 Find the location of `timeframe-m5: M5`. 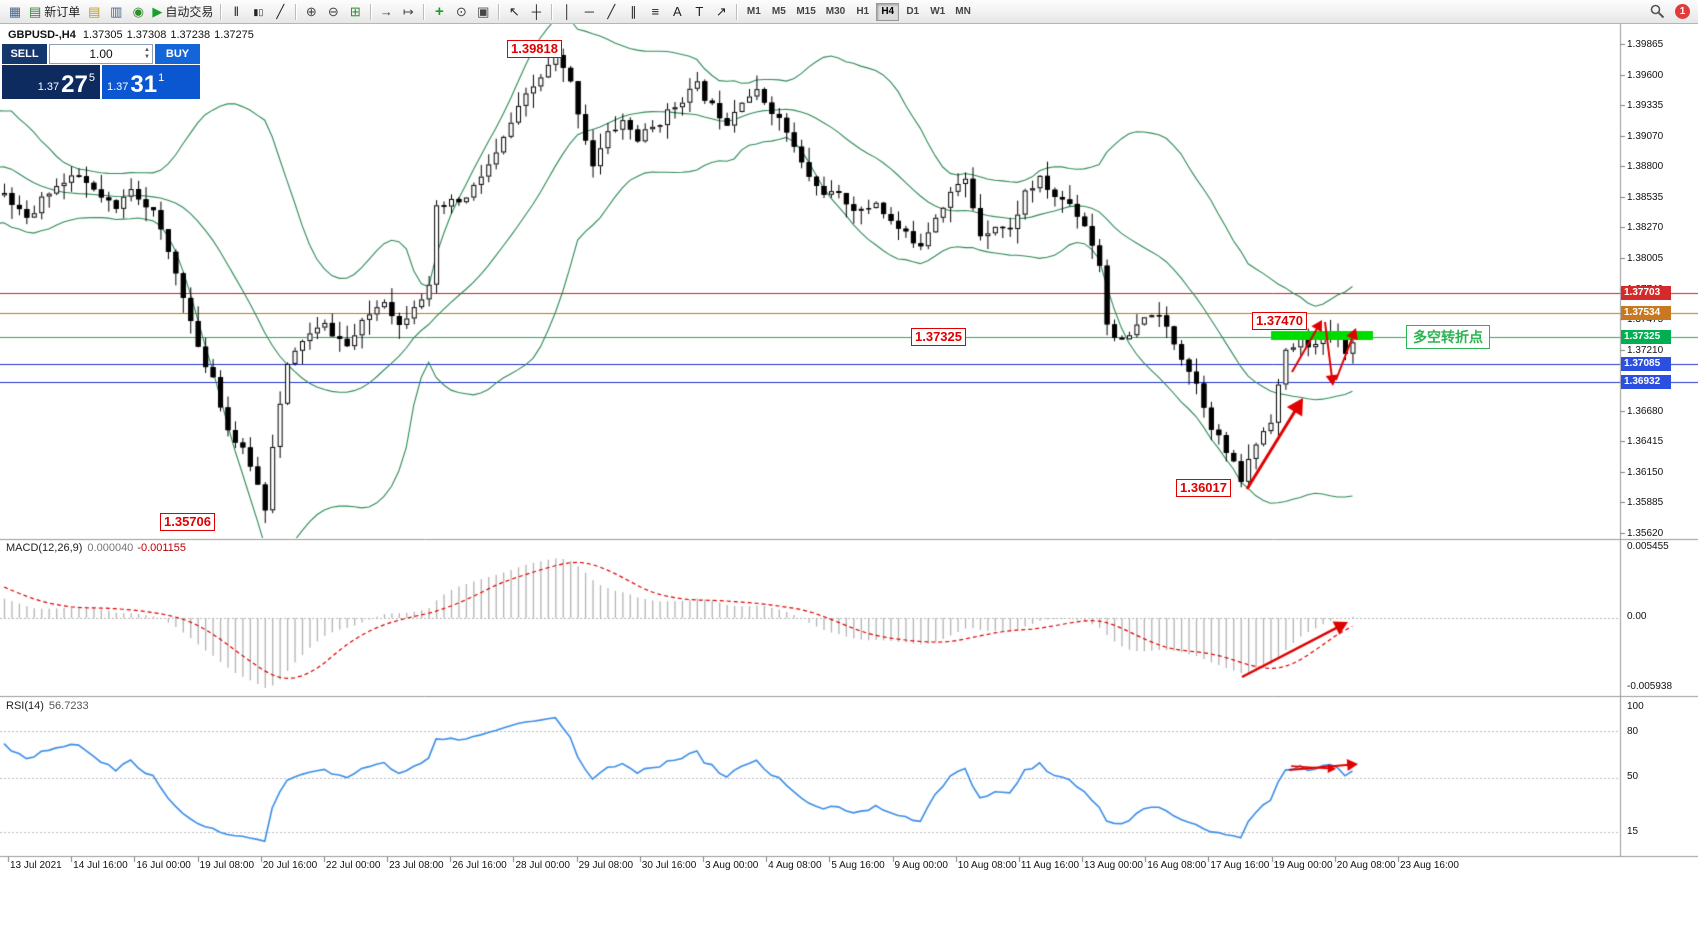

timeframe-m5: M5 is located at coordinates (778, 11).